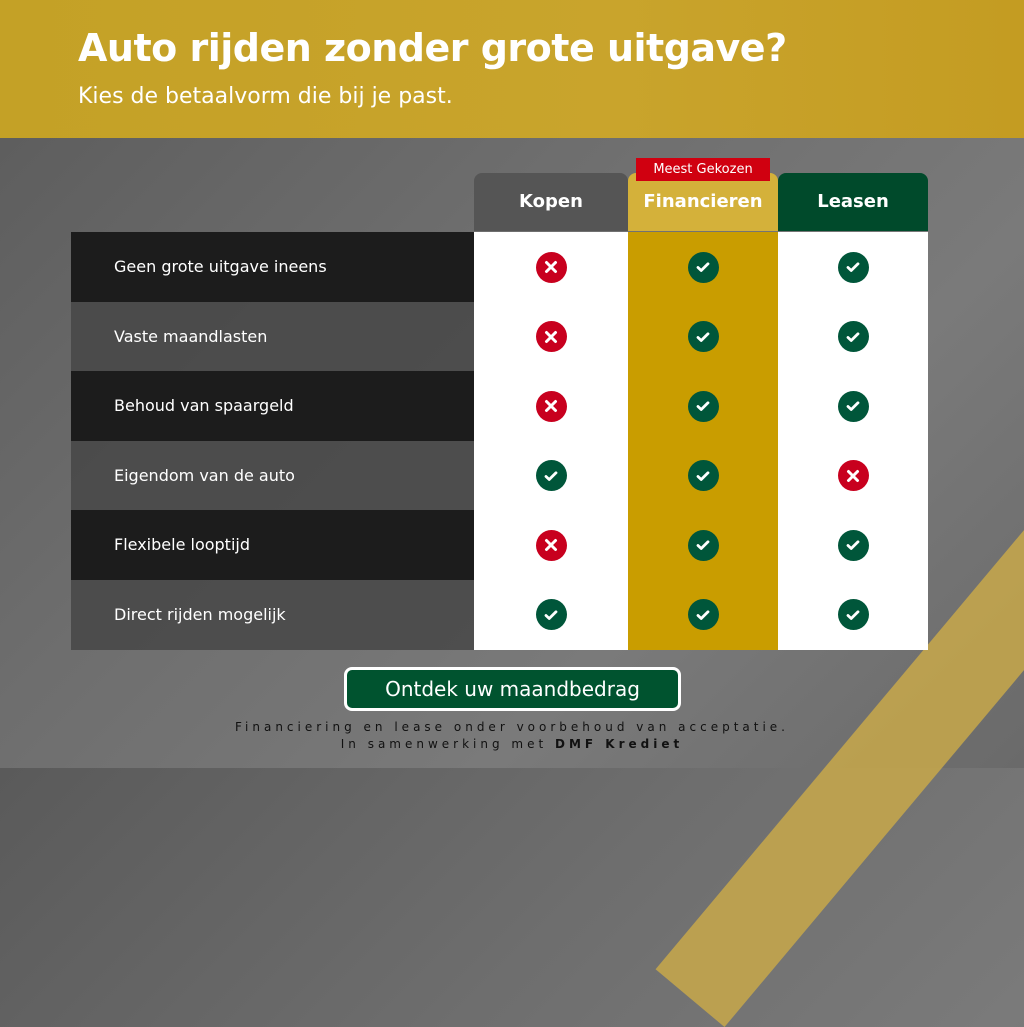  I want to click on table-row: Direct rijden mogelijk, so click(499, 614).